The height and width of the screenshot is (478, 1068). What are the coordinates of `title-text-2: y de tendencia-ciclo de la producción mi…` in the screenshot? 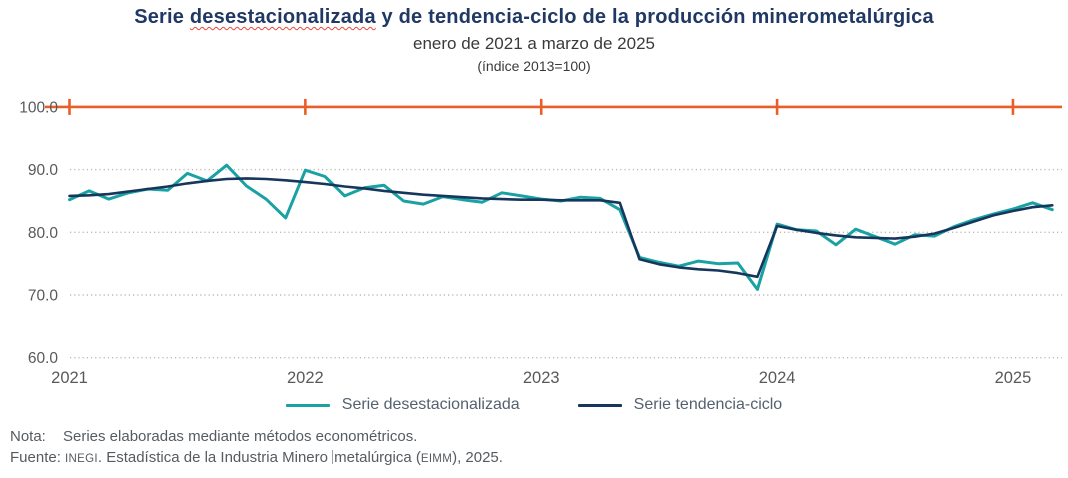 It's located at (654, 17).